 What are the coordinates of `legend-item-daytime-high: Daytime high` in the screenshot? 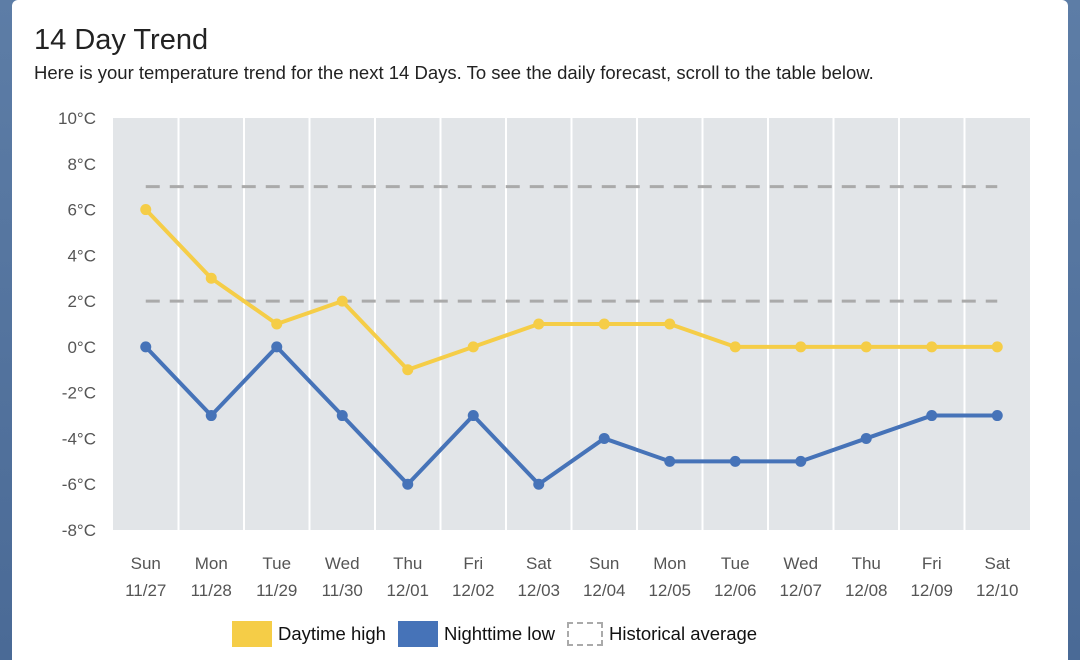 It's located at (309, 634).